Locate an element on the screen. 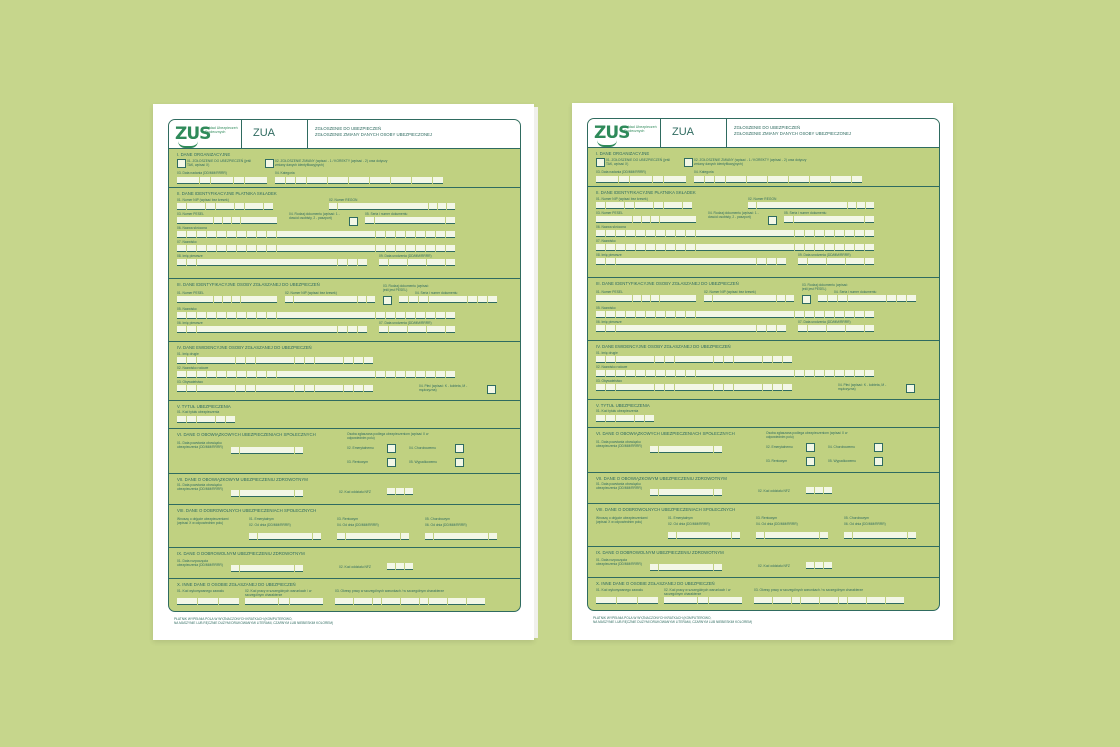 The height and width of the screenshot is (747, 1120). field-label: 01. Emerytalnym is located at coordinates (261, 519).